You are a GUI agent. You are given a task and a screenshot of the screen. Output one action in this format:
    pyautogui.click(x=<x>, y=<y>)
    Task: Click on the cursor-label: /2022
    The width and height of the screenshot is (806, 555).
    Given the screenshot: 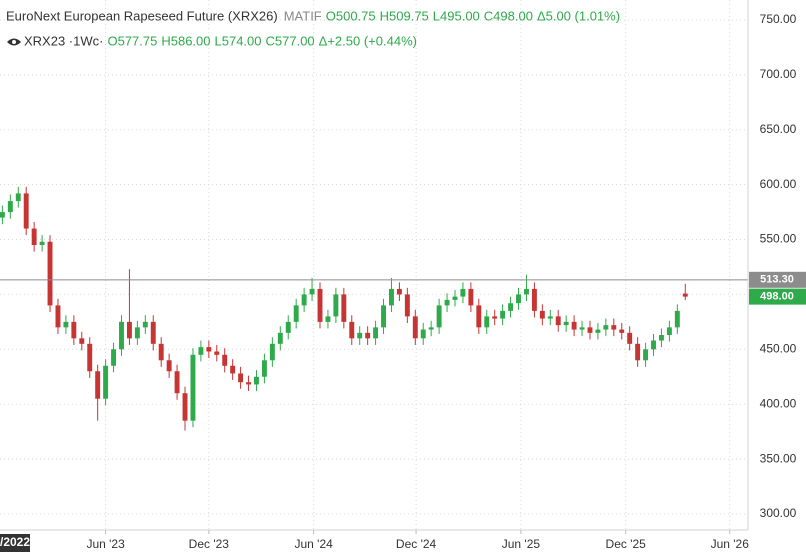 What is the action you would take?
    pyautogui.click(x=15, y=542)
    